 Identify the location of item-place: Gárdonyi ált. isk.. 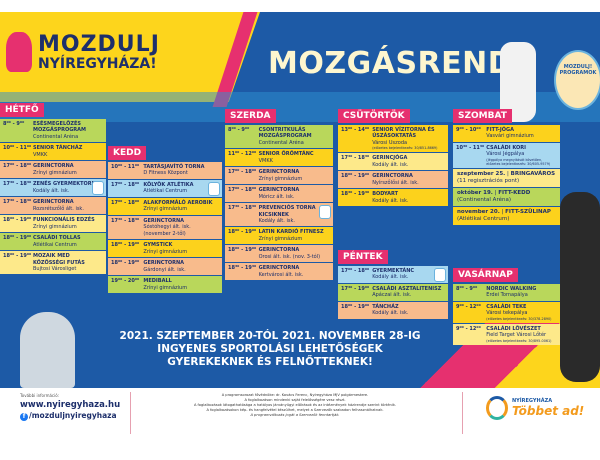
(164, 269).